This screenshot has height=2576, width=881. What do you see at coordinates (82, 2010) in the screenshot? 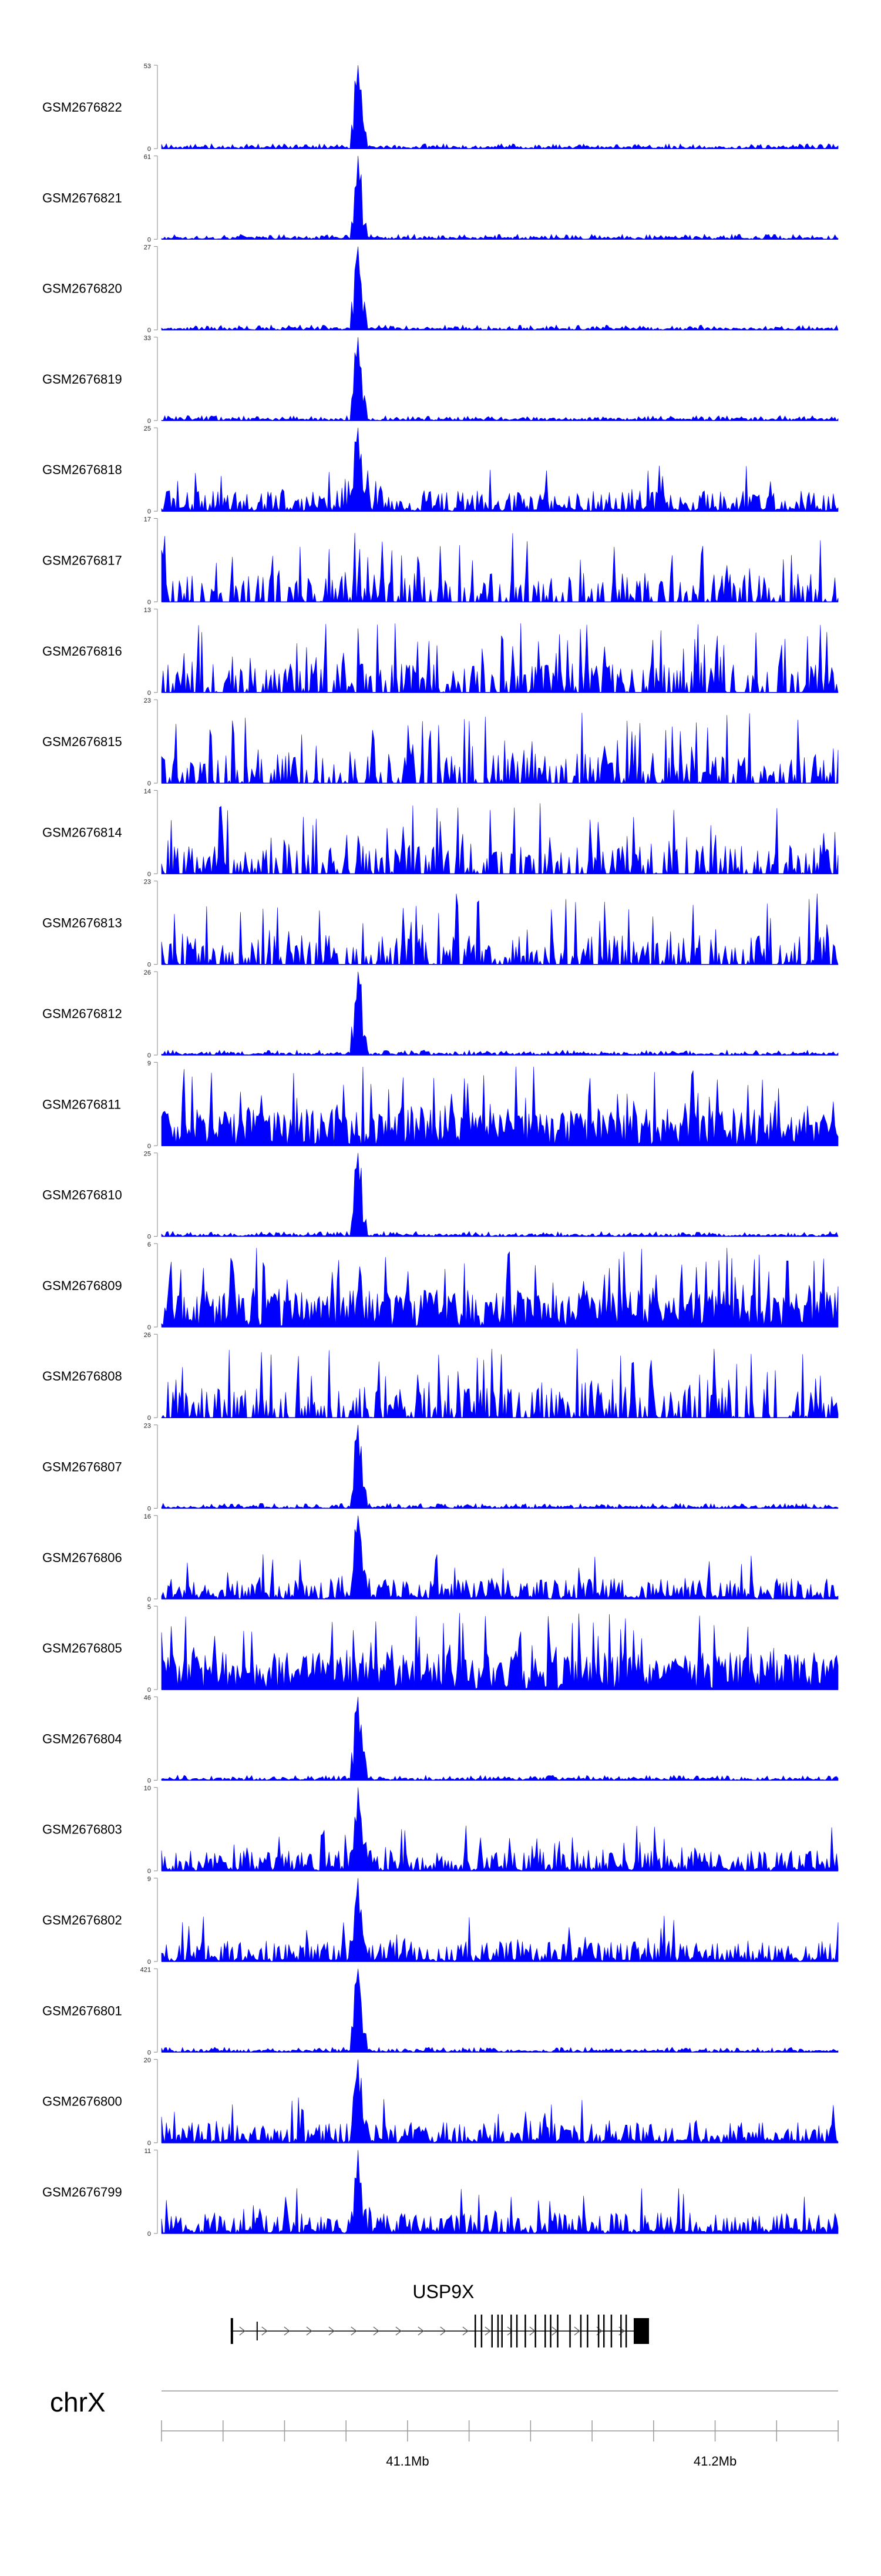
I see `track-label: GSM2676801` at bounding box center [82, 2010].